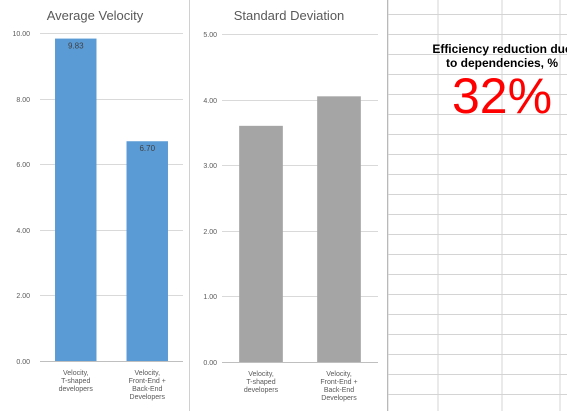 The height and width of the screenshot is (411, 567). Describe the element at coordinates (23, 362) in the screenshot. I see `velocity-y-tick-label: 0.00` at that location.